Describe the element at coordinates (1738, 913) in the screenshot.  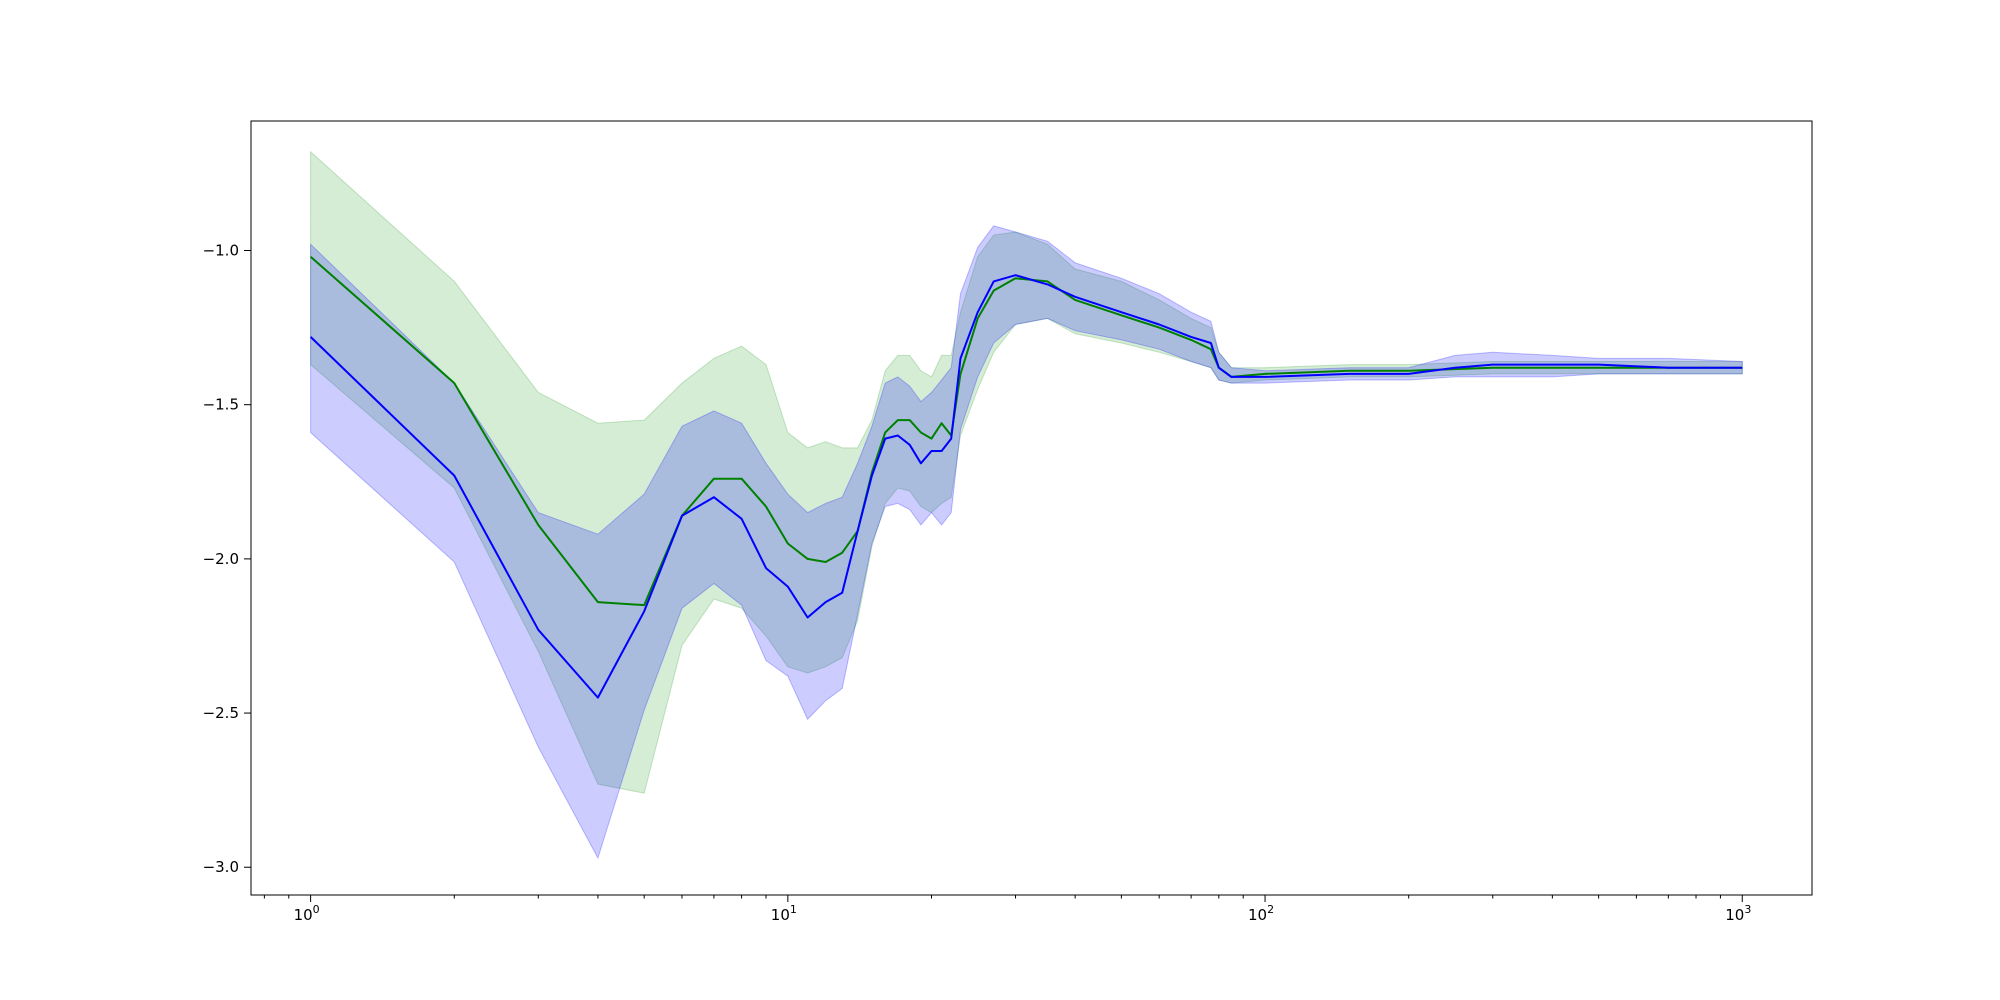
I see `x-tick-label: 10³` at that location.